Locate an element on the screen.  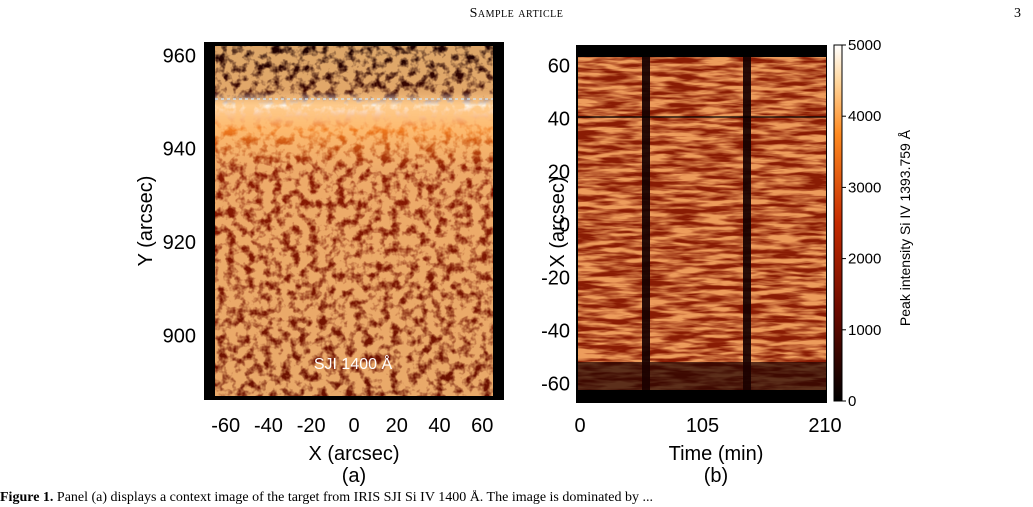
panel-b-x-ticks: 0 105 210 is located at coordinates (707, 426).